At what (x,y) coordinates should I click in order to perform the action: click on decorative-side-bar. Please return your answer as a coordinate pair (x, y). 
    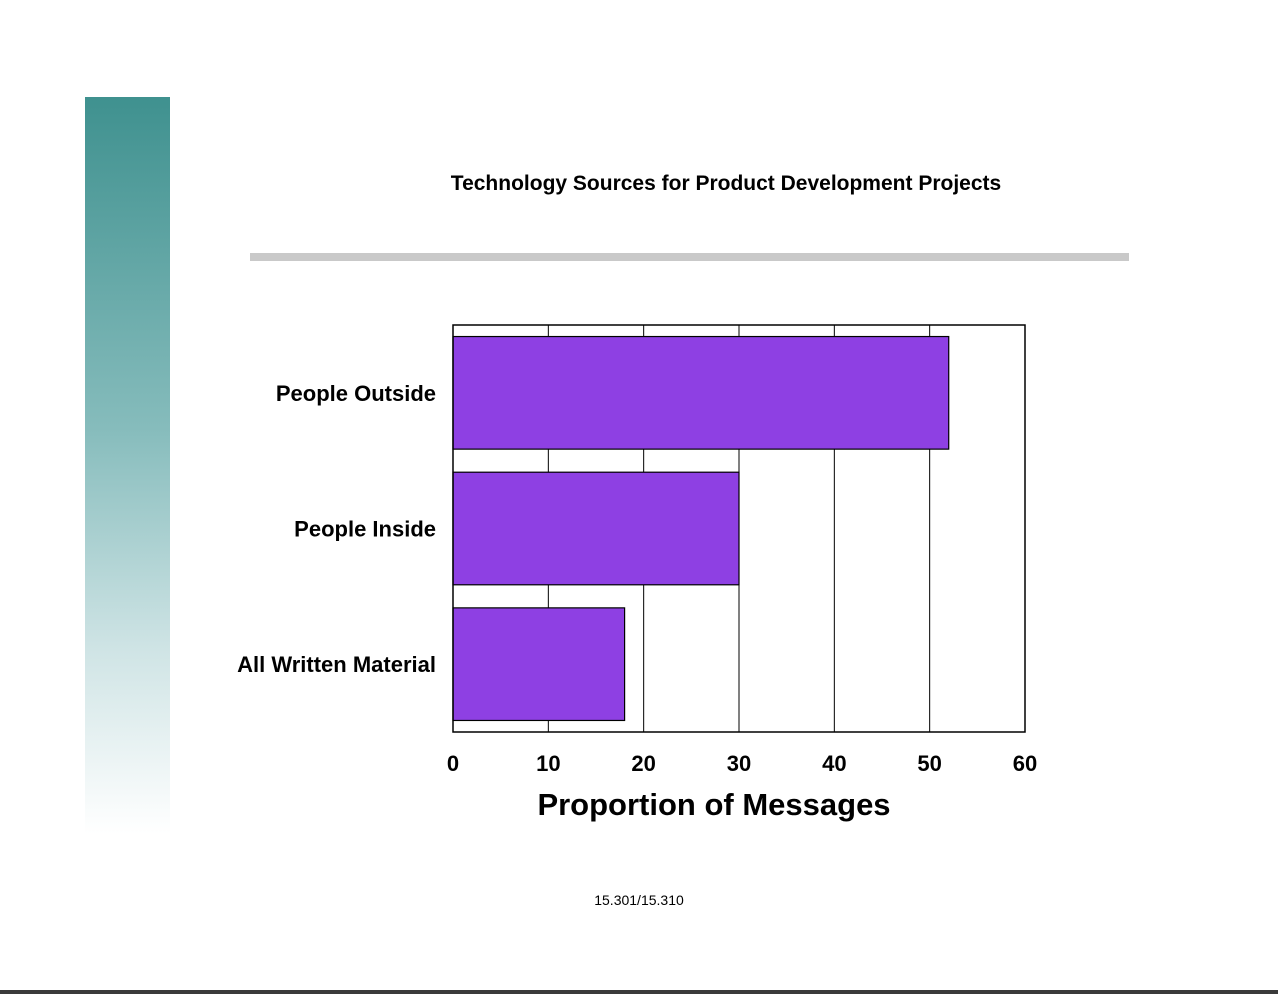
    Looking at the image, I should click on (127, 465).